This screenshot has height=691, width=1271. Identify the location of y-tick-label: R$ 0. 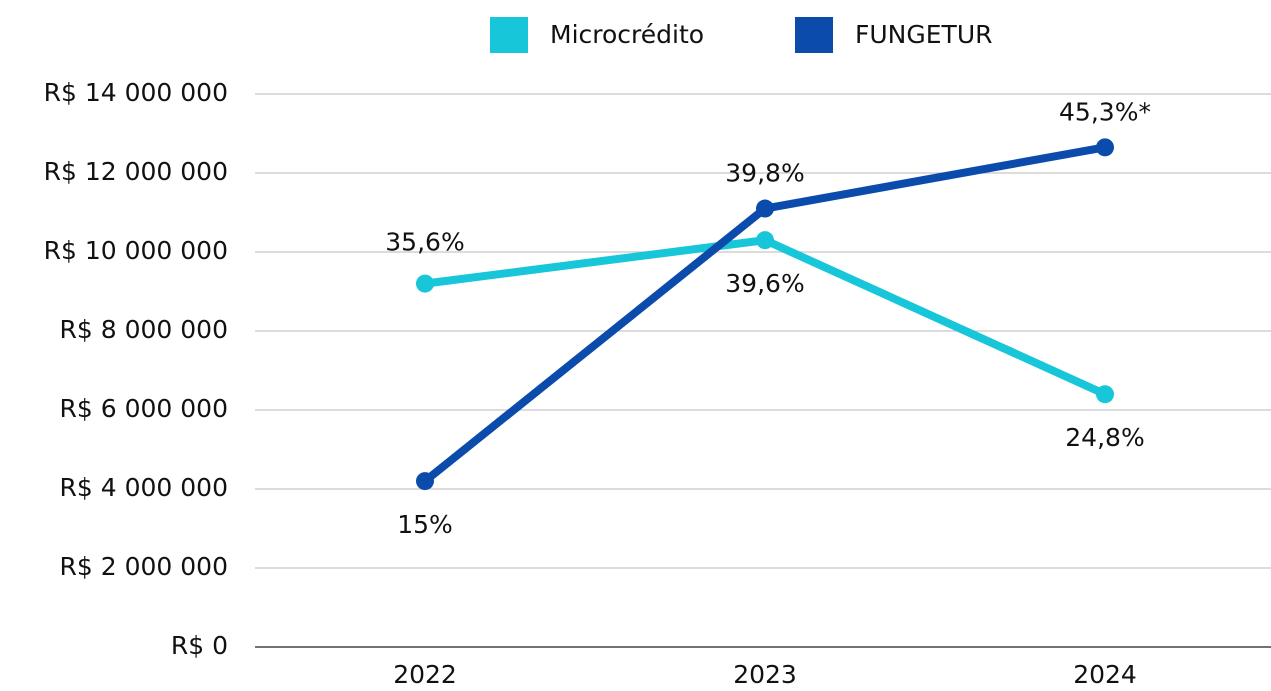
(199, 645).